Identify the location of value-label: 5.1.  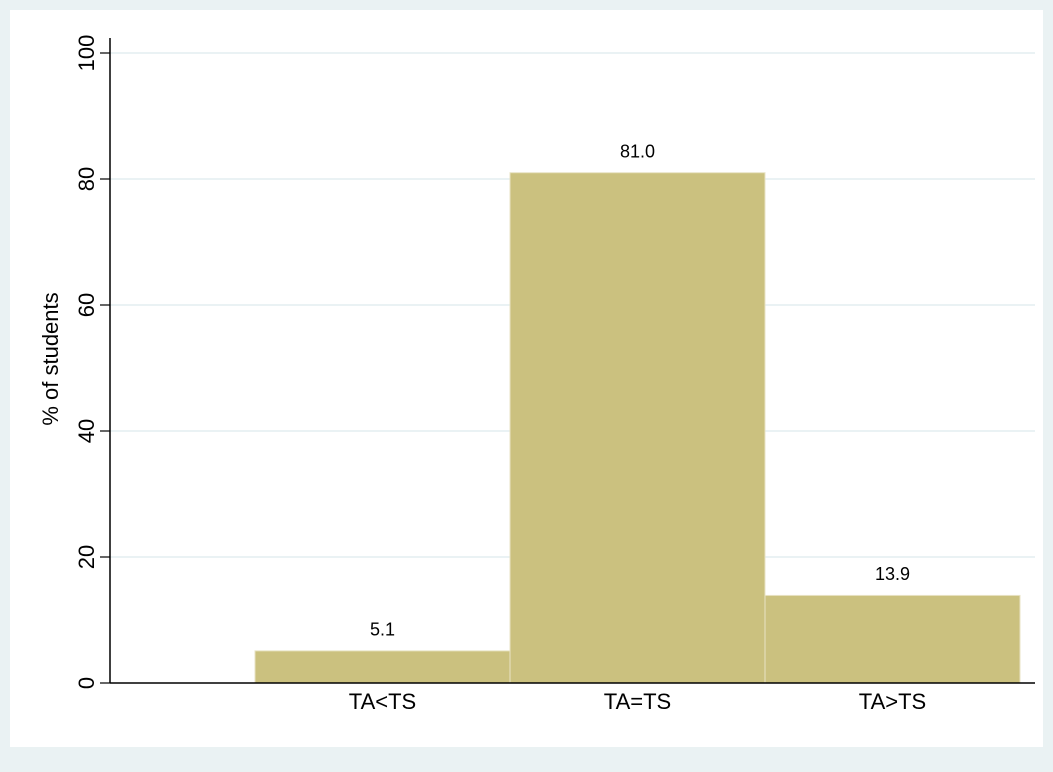
(382, 630).